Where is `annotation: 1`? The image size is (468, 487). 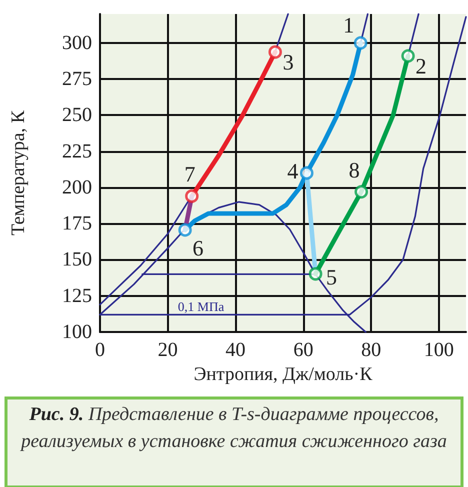 annotation: 1 is located at coordinates (348, 25).